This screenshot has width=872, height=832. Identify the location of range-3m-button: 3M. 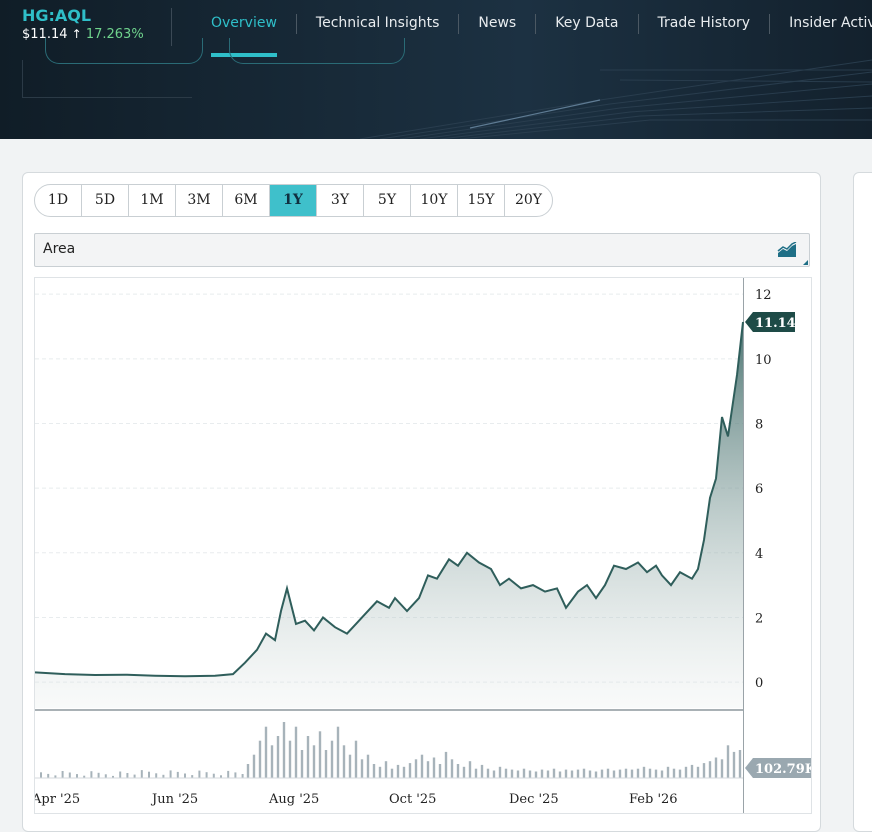
(199, 200).